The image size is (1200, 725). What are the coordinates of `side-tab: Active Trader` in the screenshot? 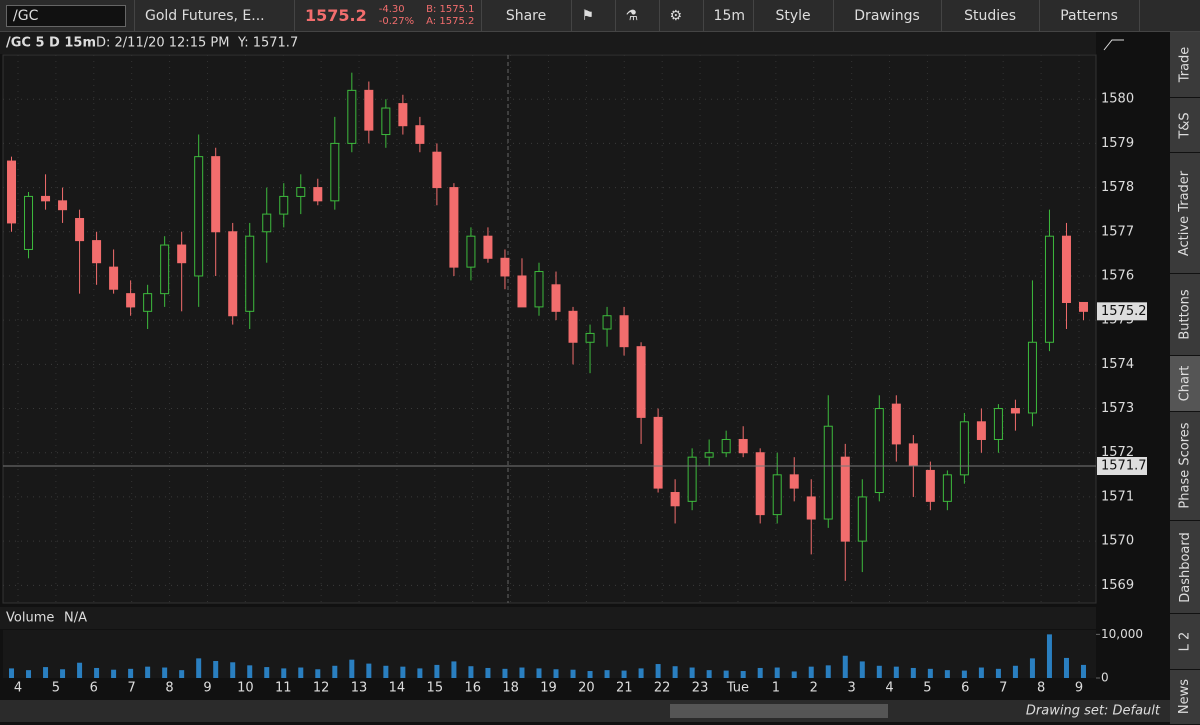 It's located at (1185, 213).